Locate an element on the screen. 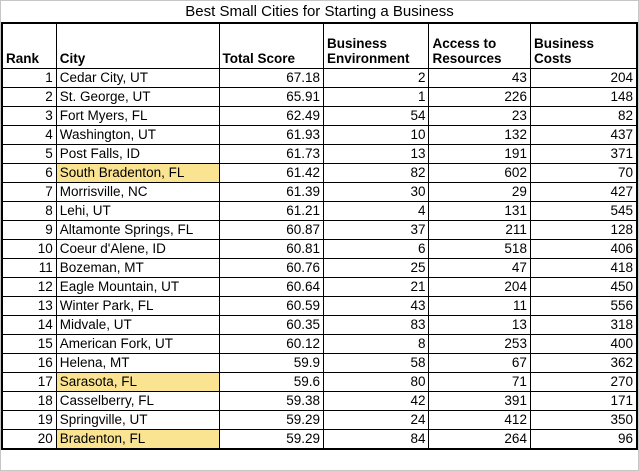 The image size is (639, 471). cell-city: Sarasota, FL is located at coordinates (137, 381).